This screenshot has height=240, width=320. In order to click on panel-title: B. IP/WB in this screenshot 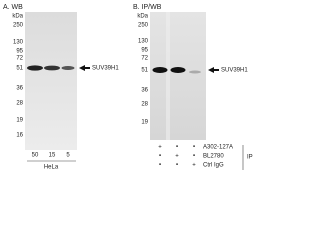, I will do `click(147, 7)`.